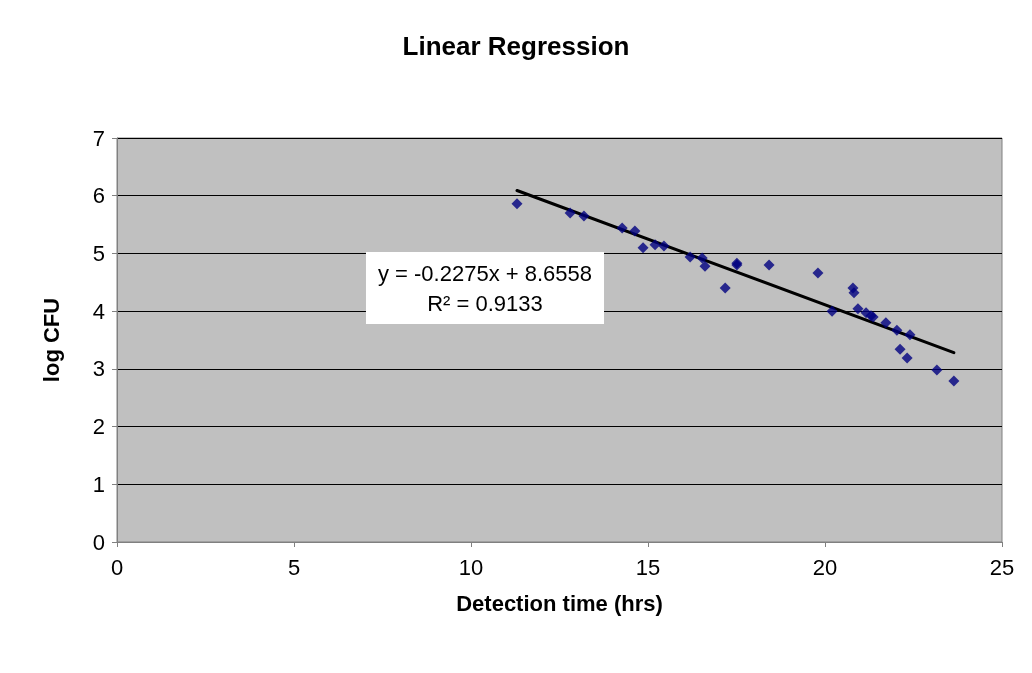 This screenshot has width=1032, height=673. Describe the element at coordinates (98, 311) in the screenshot. I see `y-tick-label: 4` at that location.